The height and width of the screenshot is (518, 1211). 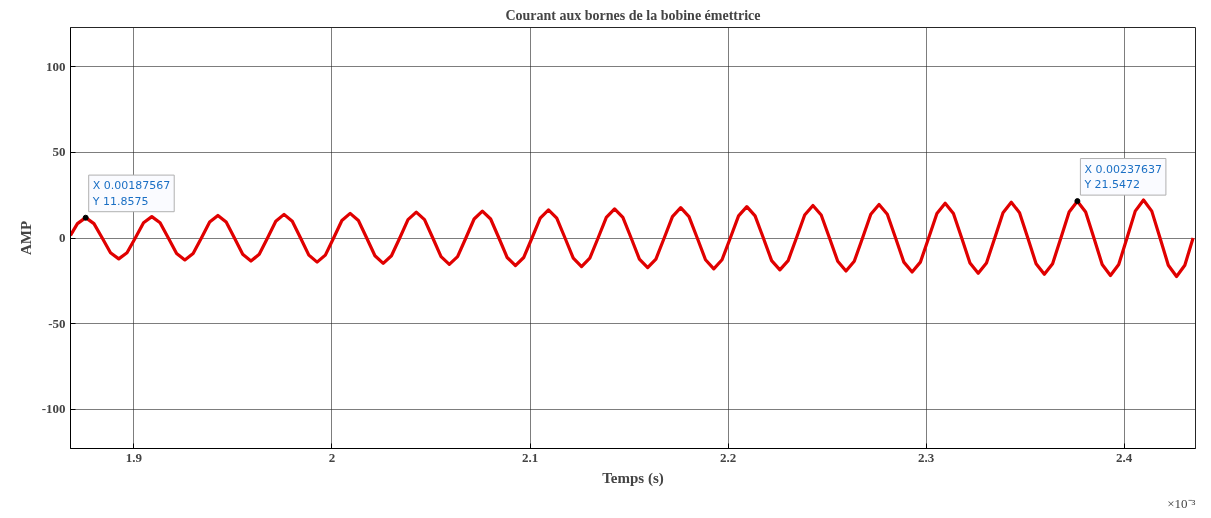 I want to click on annotation: X 0.00187567 Y 11.8575, so click(x=131, y=193).